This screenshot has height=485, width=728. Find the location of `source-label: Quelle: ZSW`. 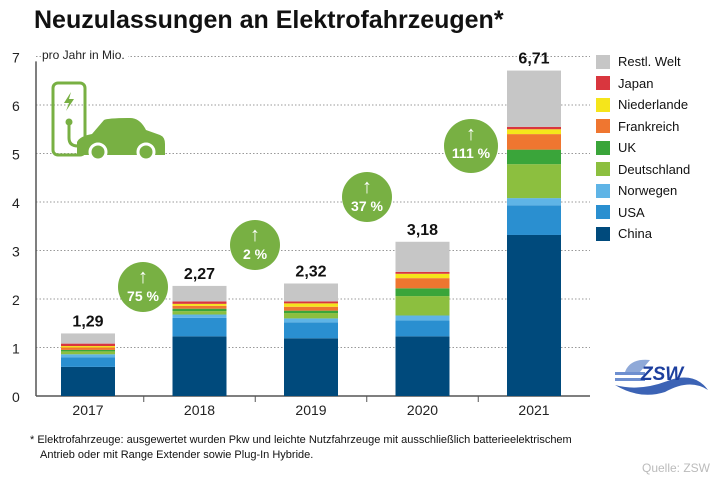

source-label: Quelle: ZSW is located at coordinates (675, 468).